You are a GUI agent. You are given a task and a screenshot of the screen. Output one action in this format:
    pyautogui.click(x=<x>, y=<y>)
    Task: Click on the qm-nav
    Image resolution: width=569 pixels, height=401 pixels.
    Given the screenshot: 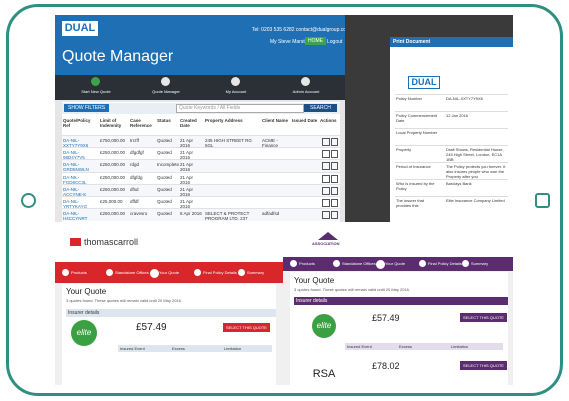 What is the action you would take?
    pyautogui.click(x=200, y=87)
    